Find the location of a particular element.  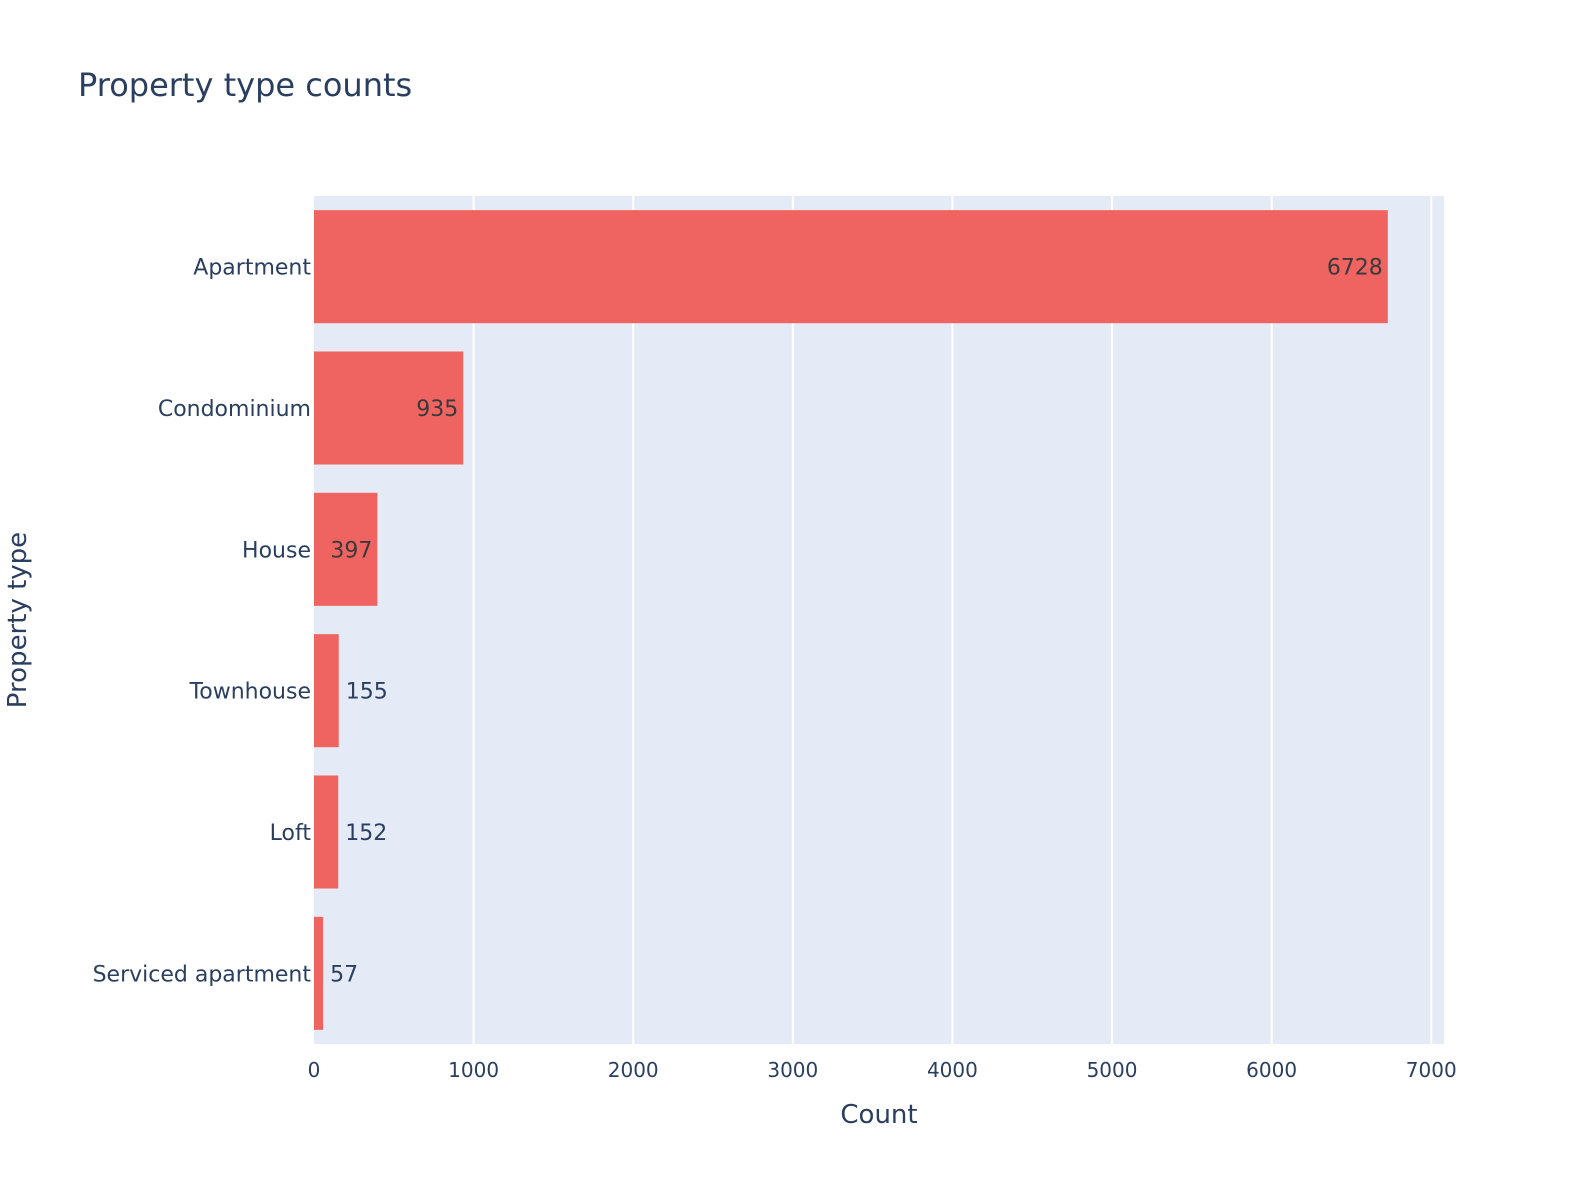

data-label: 6728 is located at coordinates (1355, 268).